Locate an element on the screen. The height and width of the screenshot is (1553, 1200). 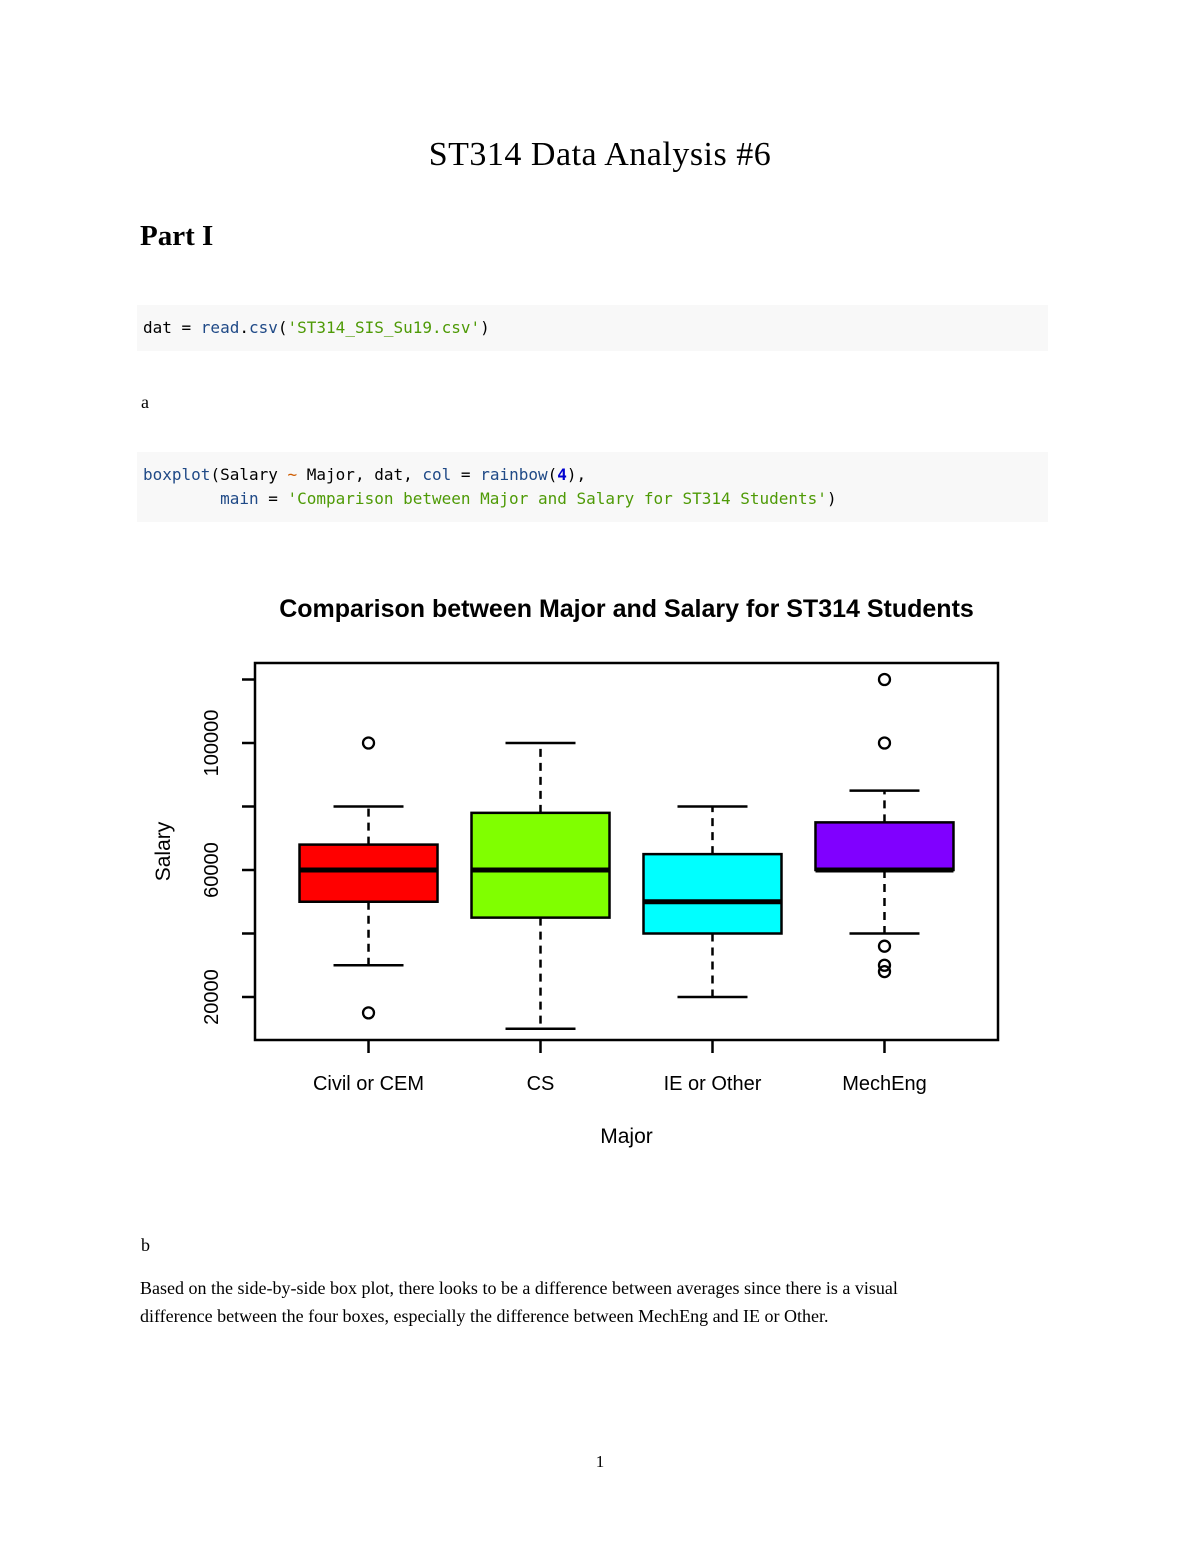
y-axis-tick-label: 20000 is located at coordinates (212, 997).